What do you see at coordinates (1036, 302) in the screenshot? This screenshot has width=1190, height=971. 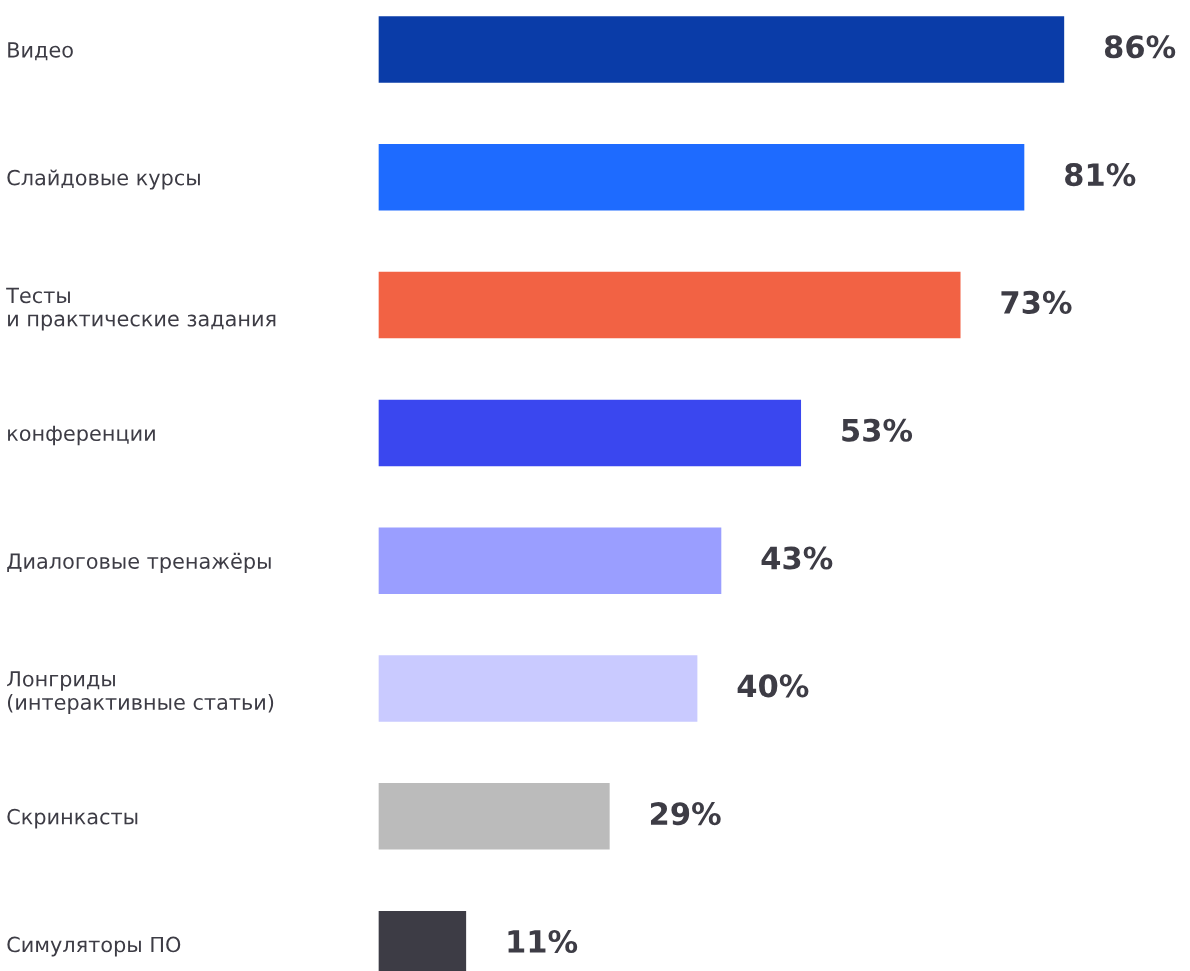 I see `data-label: 73%` at bounding box center [1036, 302].